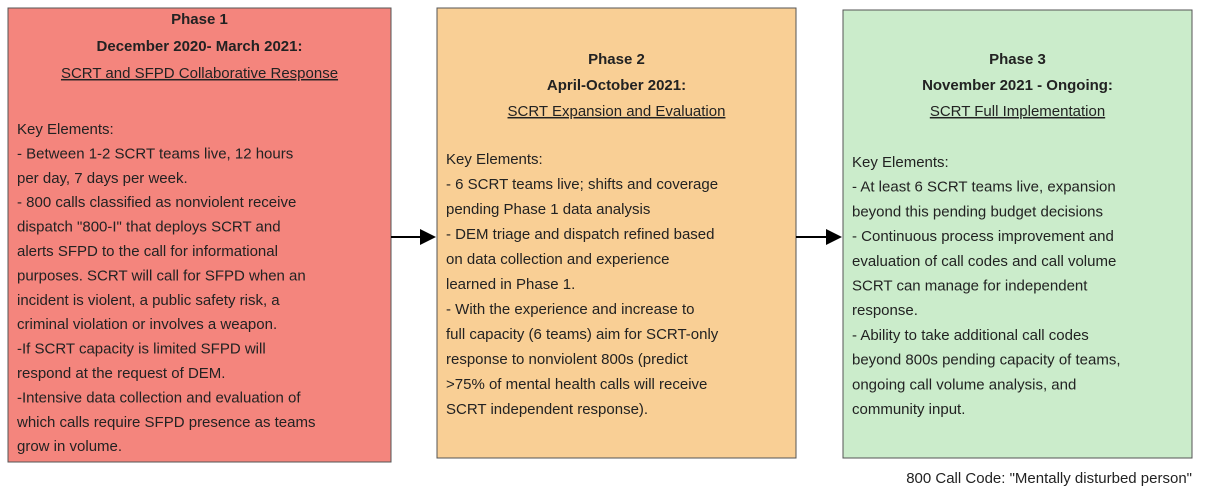  What do you see at coordinates (984, 261) in the screenshot?
I see `key-element-line: evaluation of call codes and call volume` at bounding box center [984, 261].